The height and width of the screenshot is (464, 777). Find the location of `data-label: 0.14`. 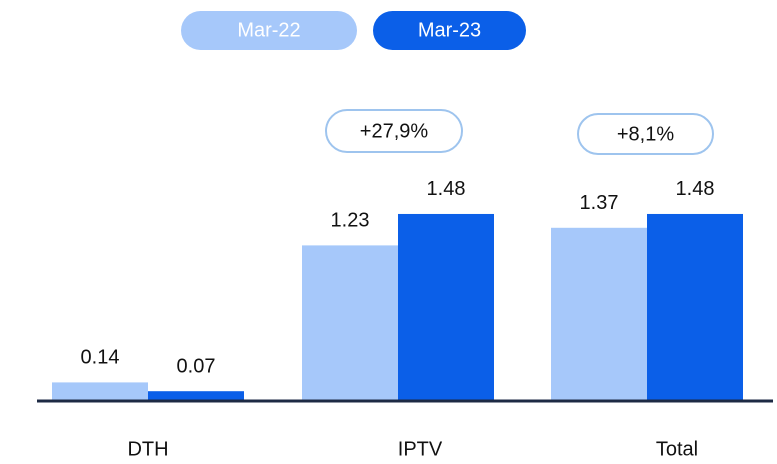

data-label: 0.14 is located at coordinates (100, 358).